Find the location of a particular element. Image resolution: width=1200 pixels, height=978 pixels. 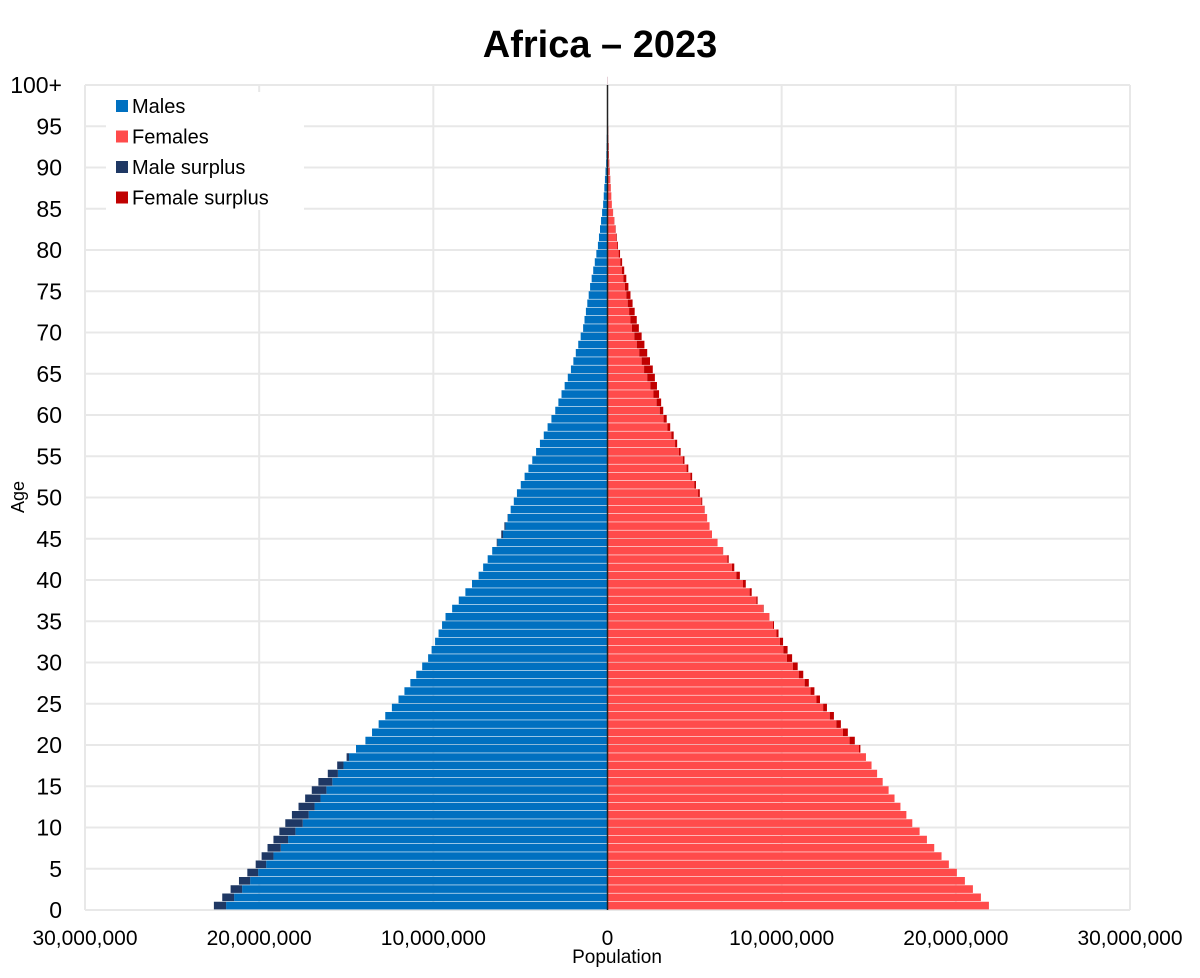

legend-label: Female surplus is located at coordinates (200, 199).